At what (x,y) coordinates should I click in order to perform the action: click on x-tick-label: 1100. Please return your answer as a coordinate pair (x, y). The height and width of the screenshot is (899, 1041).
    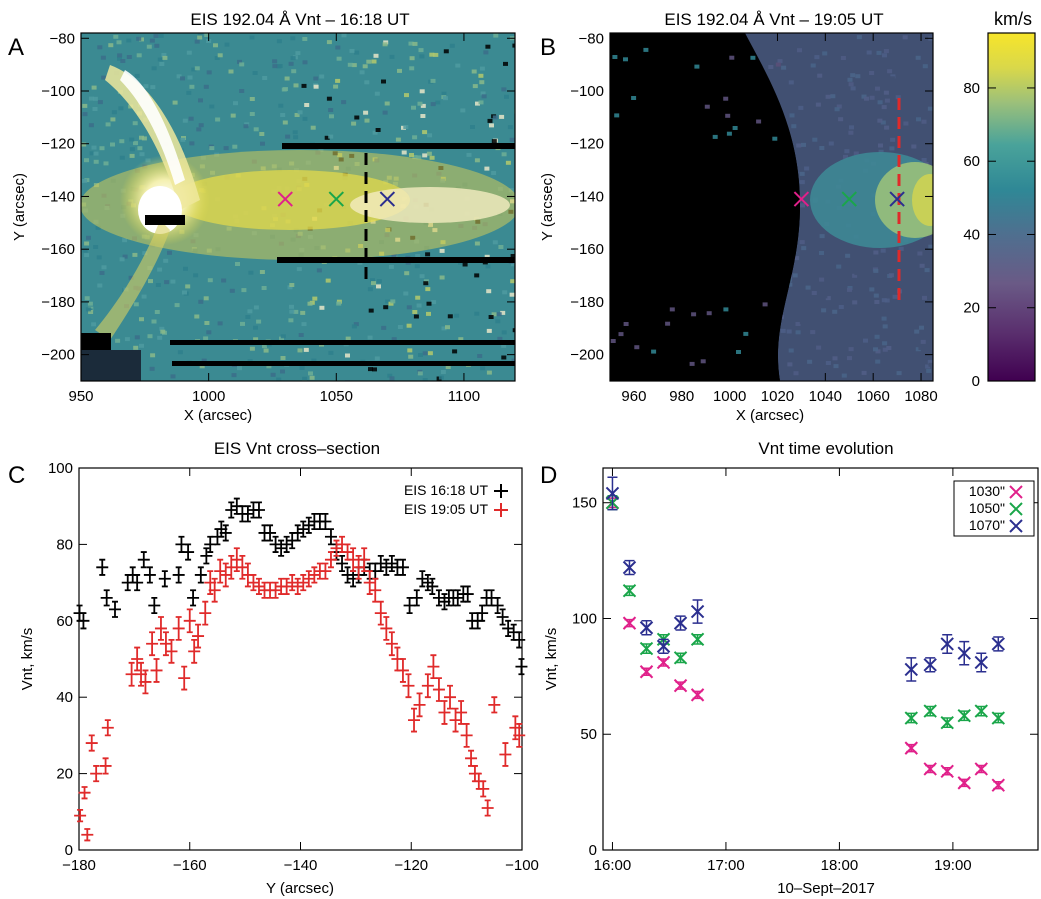
    Looking at the image, I should click on (464, 396).